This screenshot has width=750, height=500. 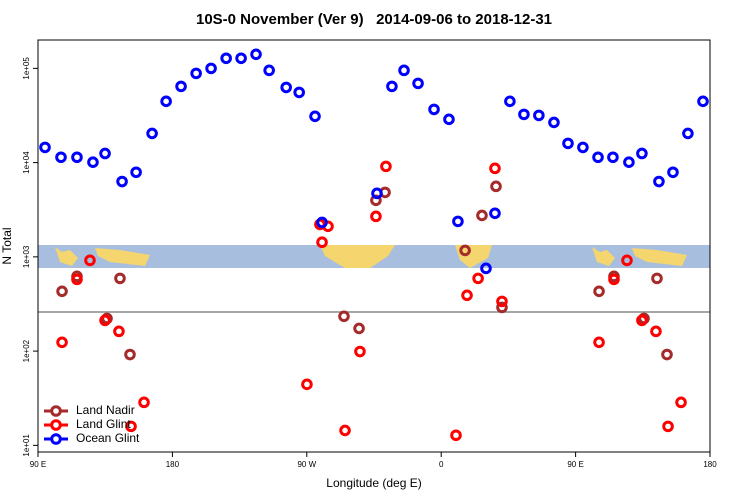 What do you see at coordinates (26, 445) in the screenshot?
I see `y-tick-label: 1e+01` at bounding box center [26, 445].